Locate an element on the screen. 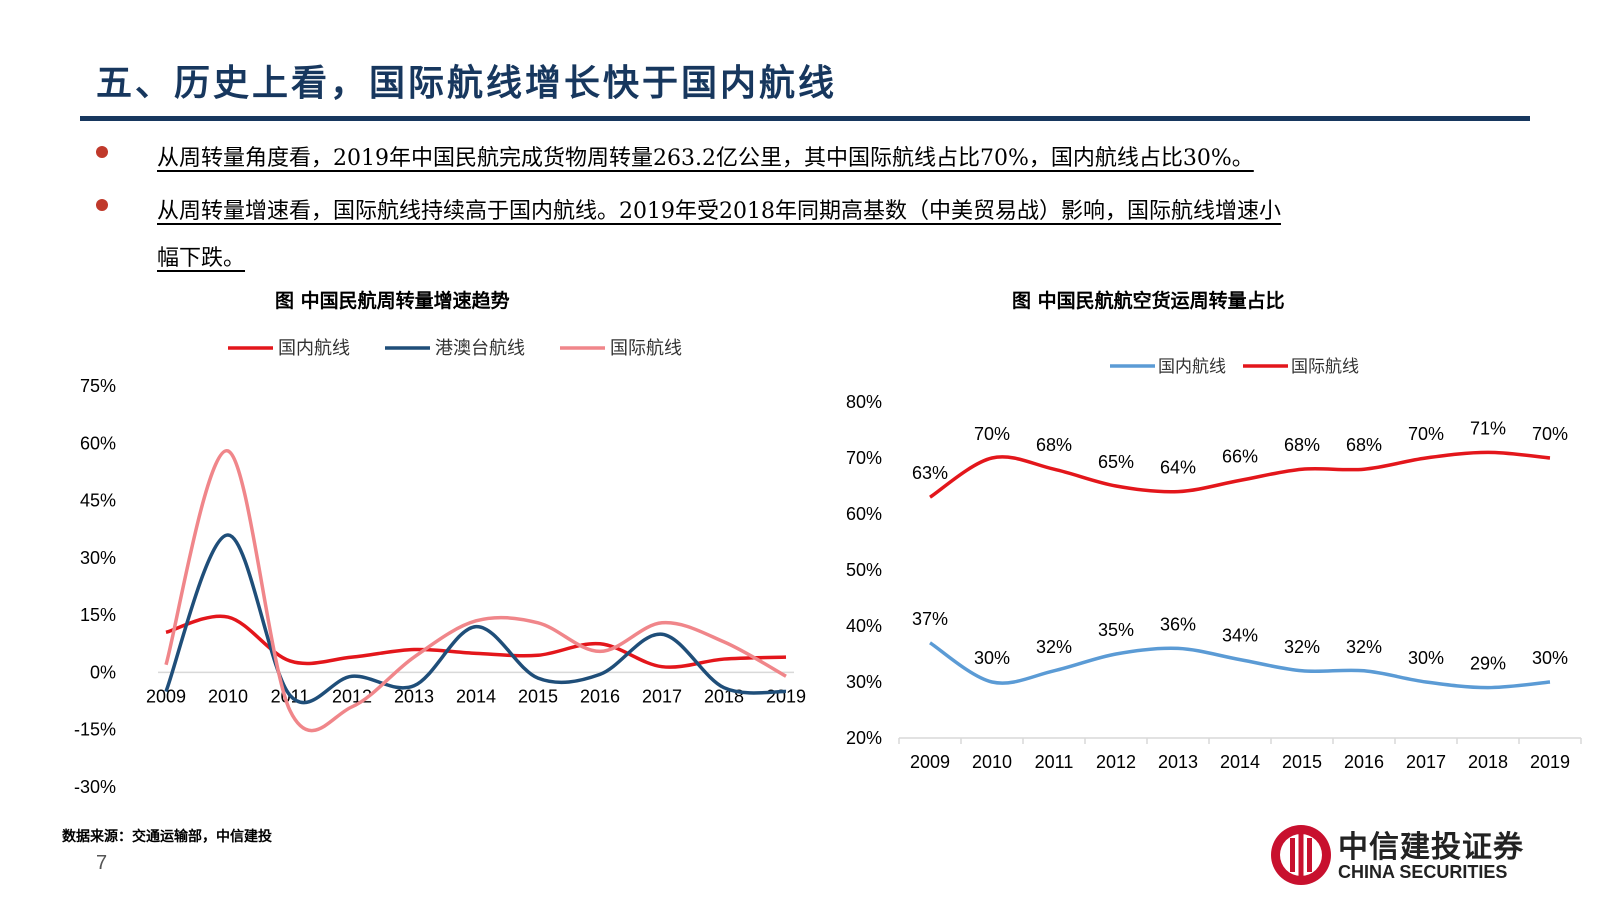  y-tick-label: 45% is located at coordinates (98, 501).